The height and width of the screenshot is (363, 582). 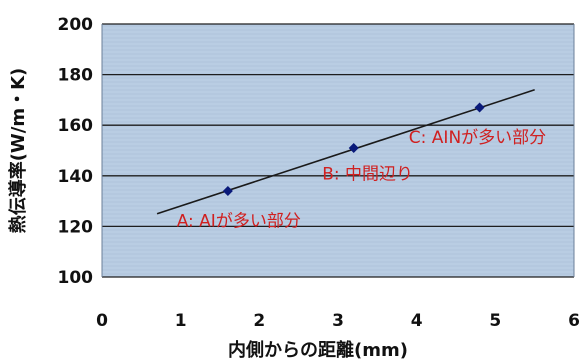 What do you see at coordinates (477, 138) in the screenshot?
I see `annotation: C: AINが多い部分` at bounding box center [477, 138].